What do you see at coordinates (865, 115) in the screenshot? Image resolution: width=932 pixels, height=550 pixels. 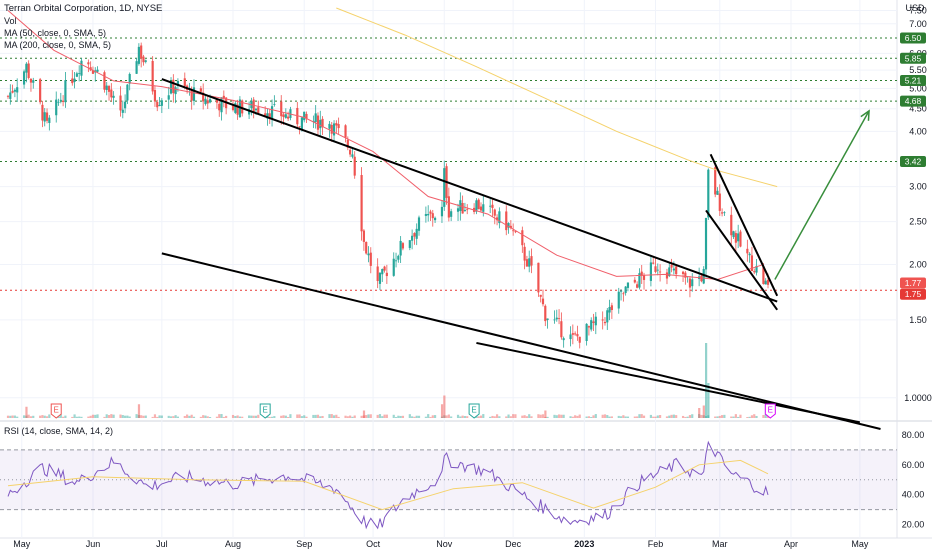 I see `target-arrow-head` at bounding box center [865, 115].